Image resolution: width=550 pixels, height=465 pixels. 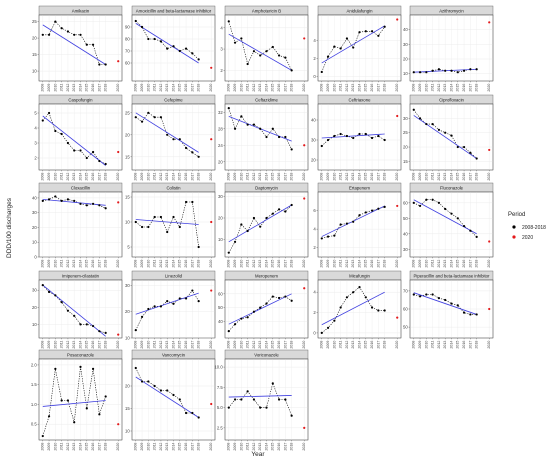 I want to click on y-tick-label: 70, so click(x=127, y=51).